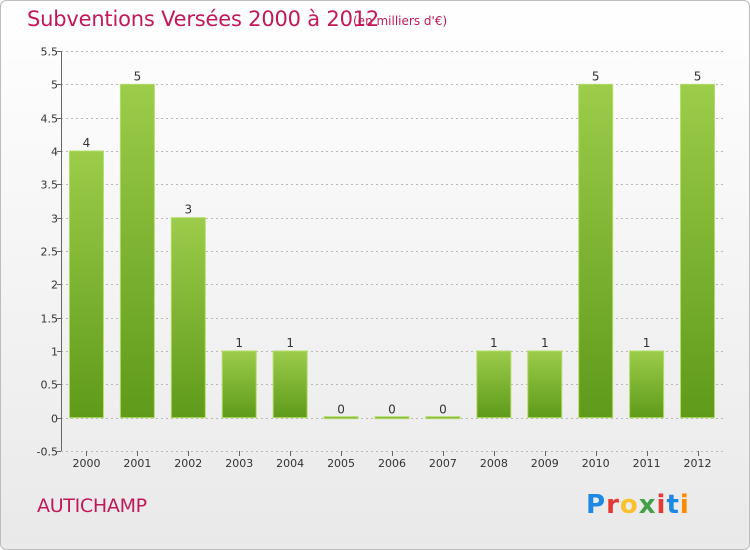  Describe the element at coordinates (239, 384) in the screenshot. I see `bar-2003` at that location.